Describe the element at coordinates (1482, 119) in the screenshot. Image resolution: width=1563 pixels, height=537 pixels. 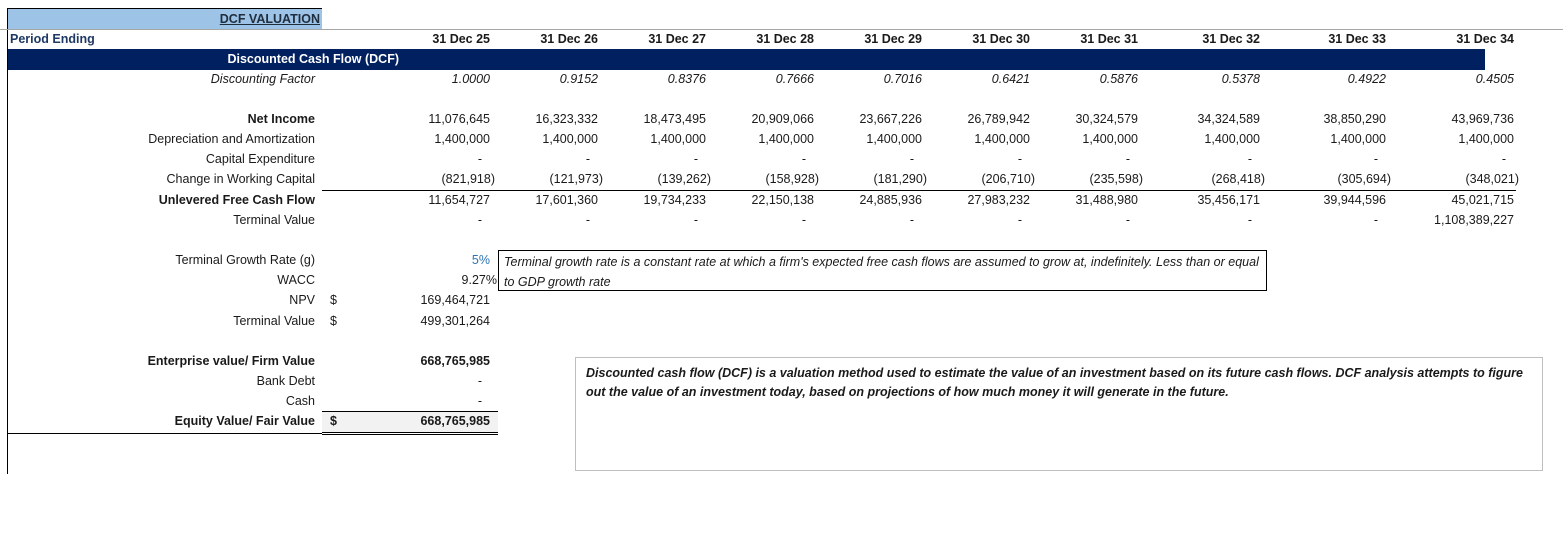
I see `cell-net-income: 43,969,736` at that location.